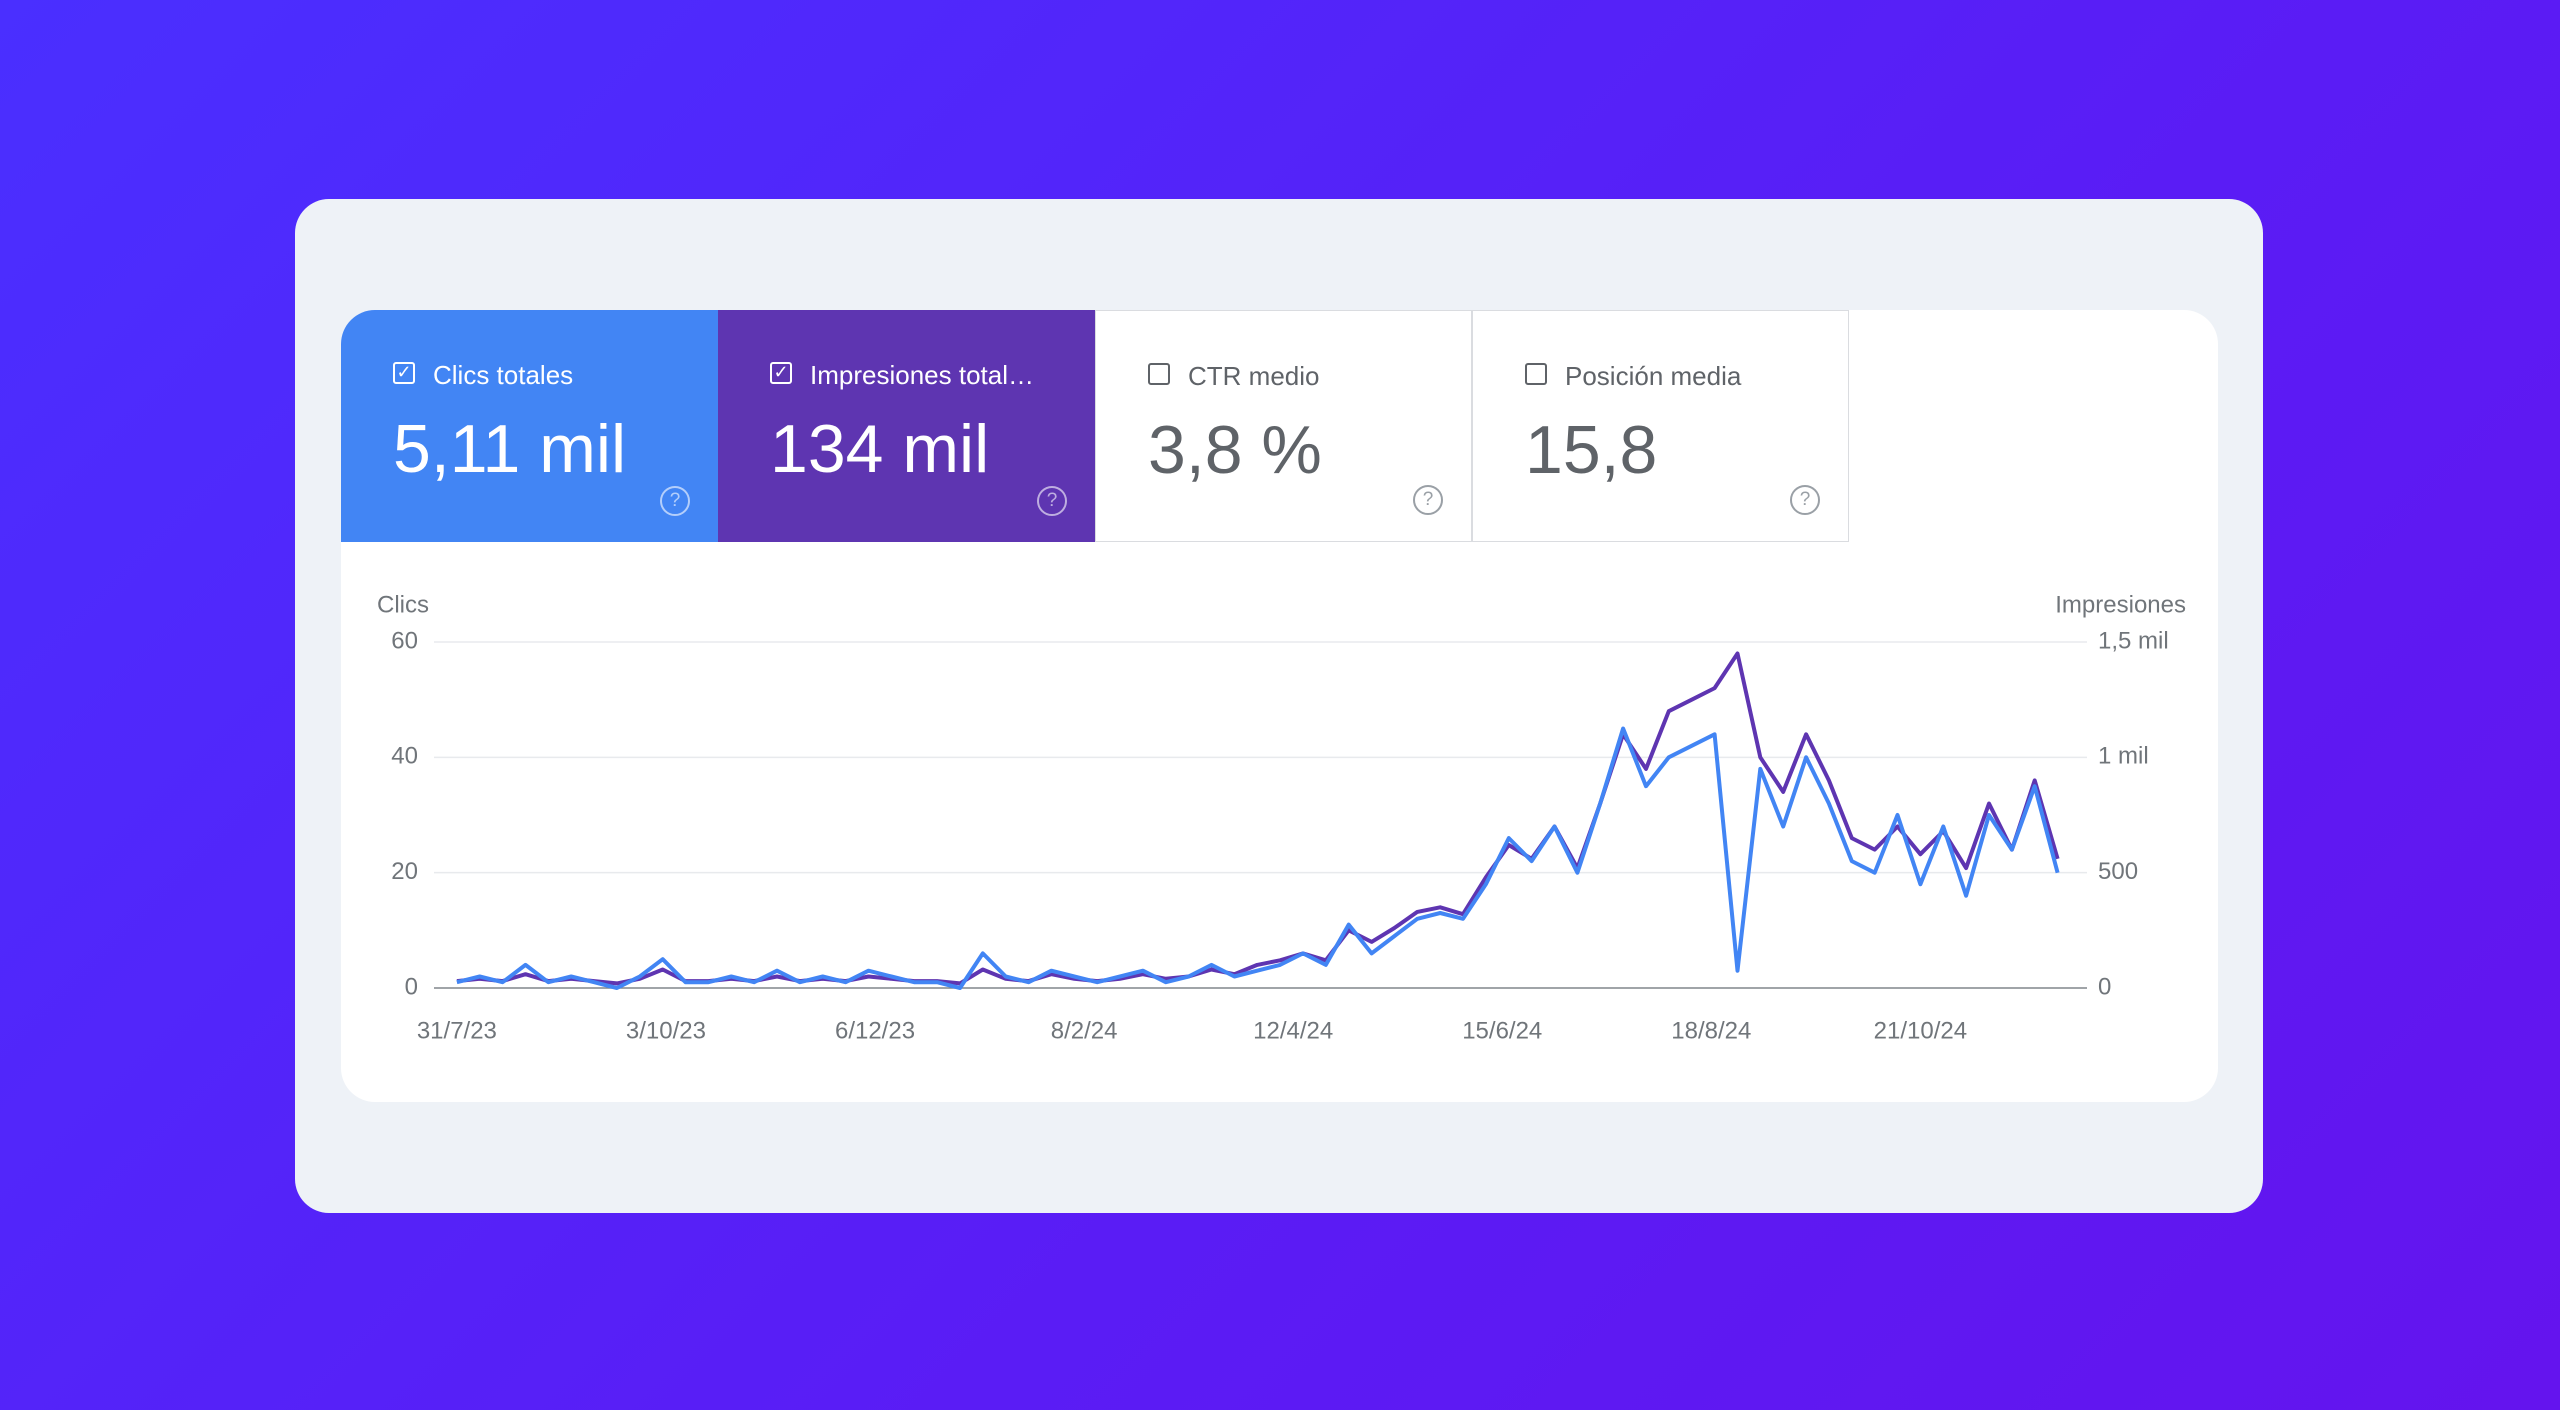 This screenshot has height=1410, width=2560. What do you see at coordinates (411, 986) in the screenshot?
I see `y-tick-label: 0` at bounding box center [411, 986].